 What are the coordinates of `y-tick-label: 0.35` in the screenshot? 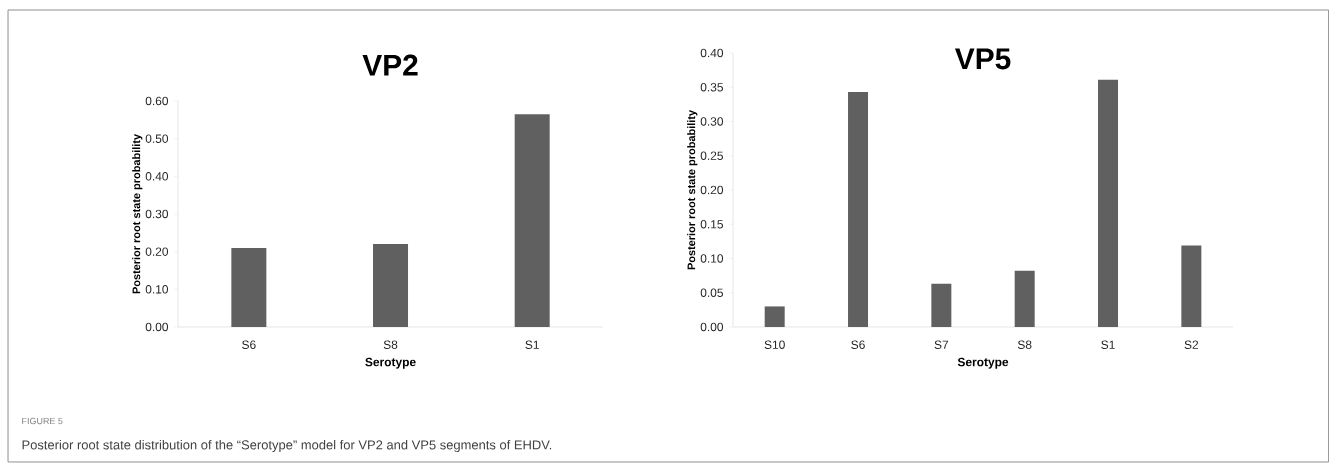 It's located at (711, 87).